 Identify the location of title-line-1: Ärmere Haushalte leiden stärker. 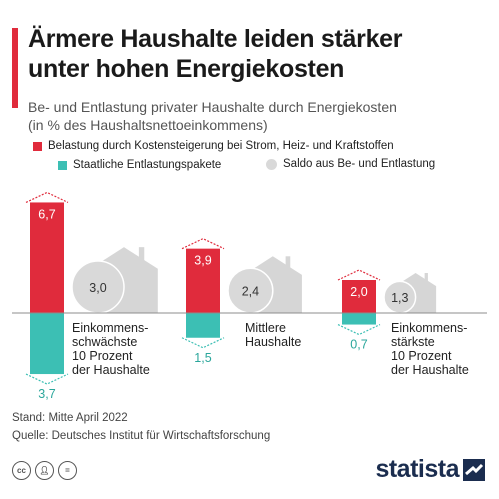
(215, 39).